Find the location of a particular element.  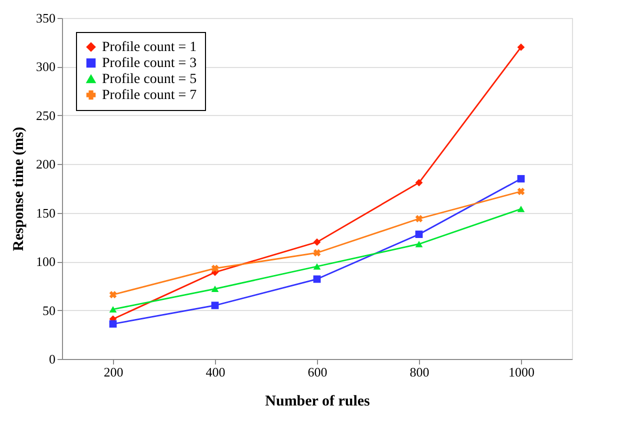

y-tick-label: 0 is located at coordinates (52, 359).